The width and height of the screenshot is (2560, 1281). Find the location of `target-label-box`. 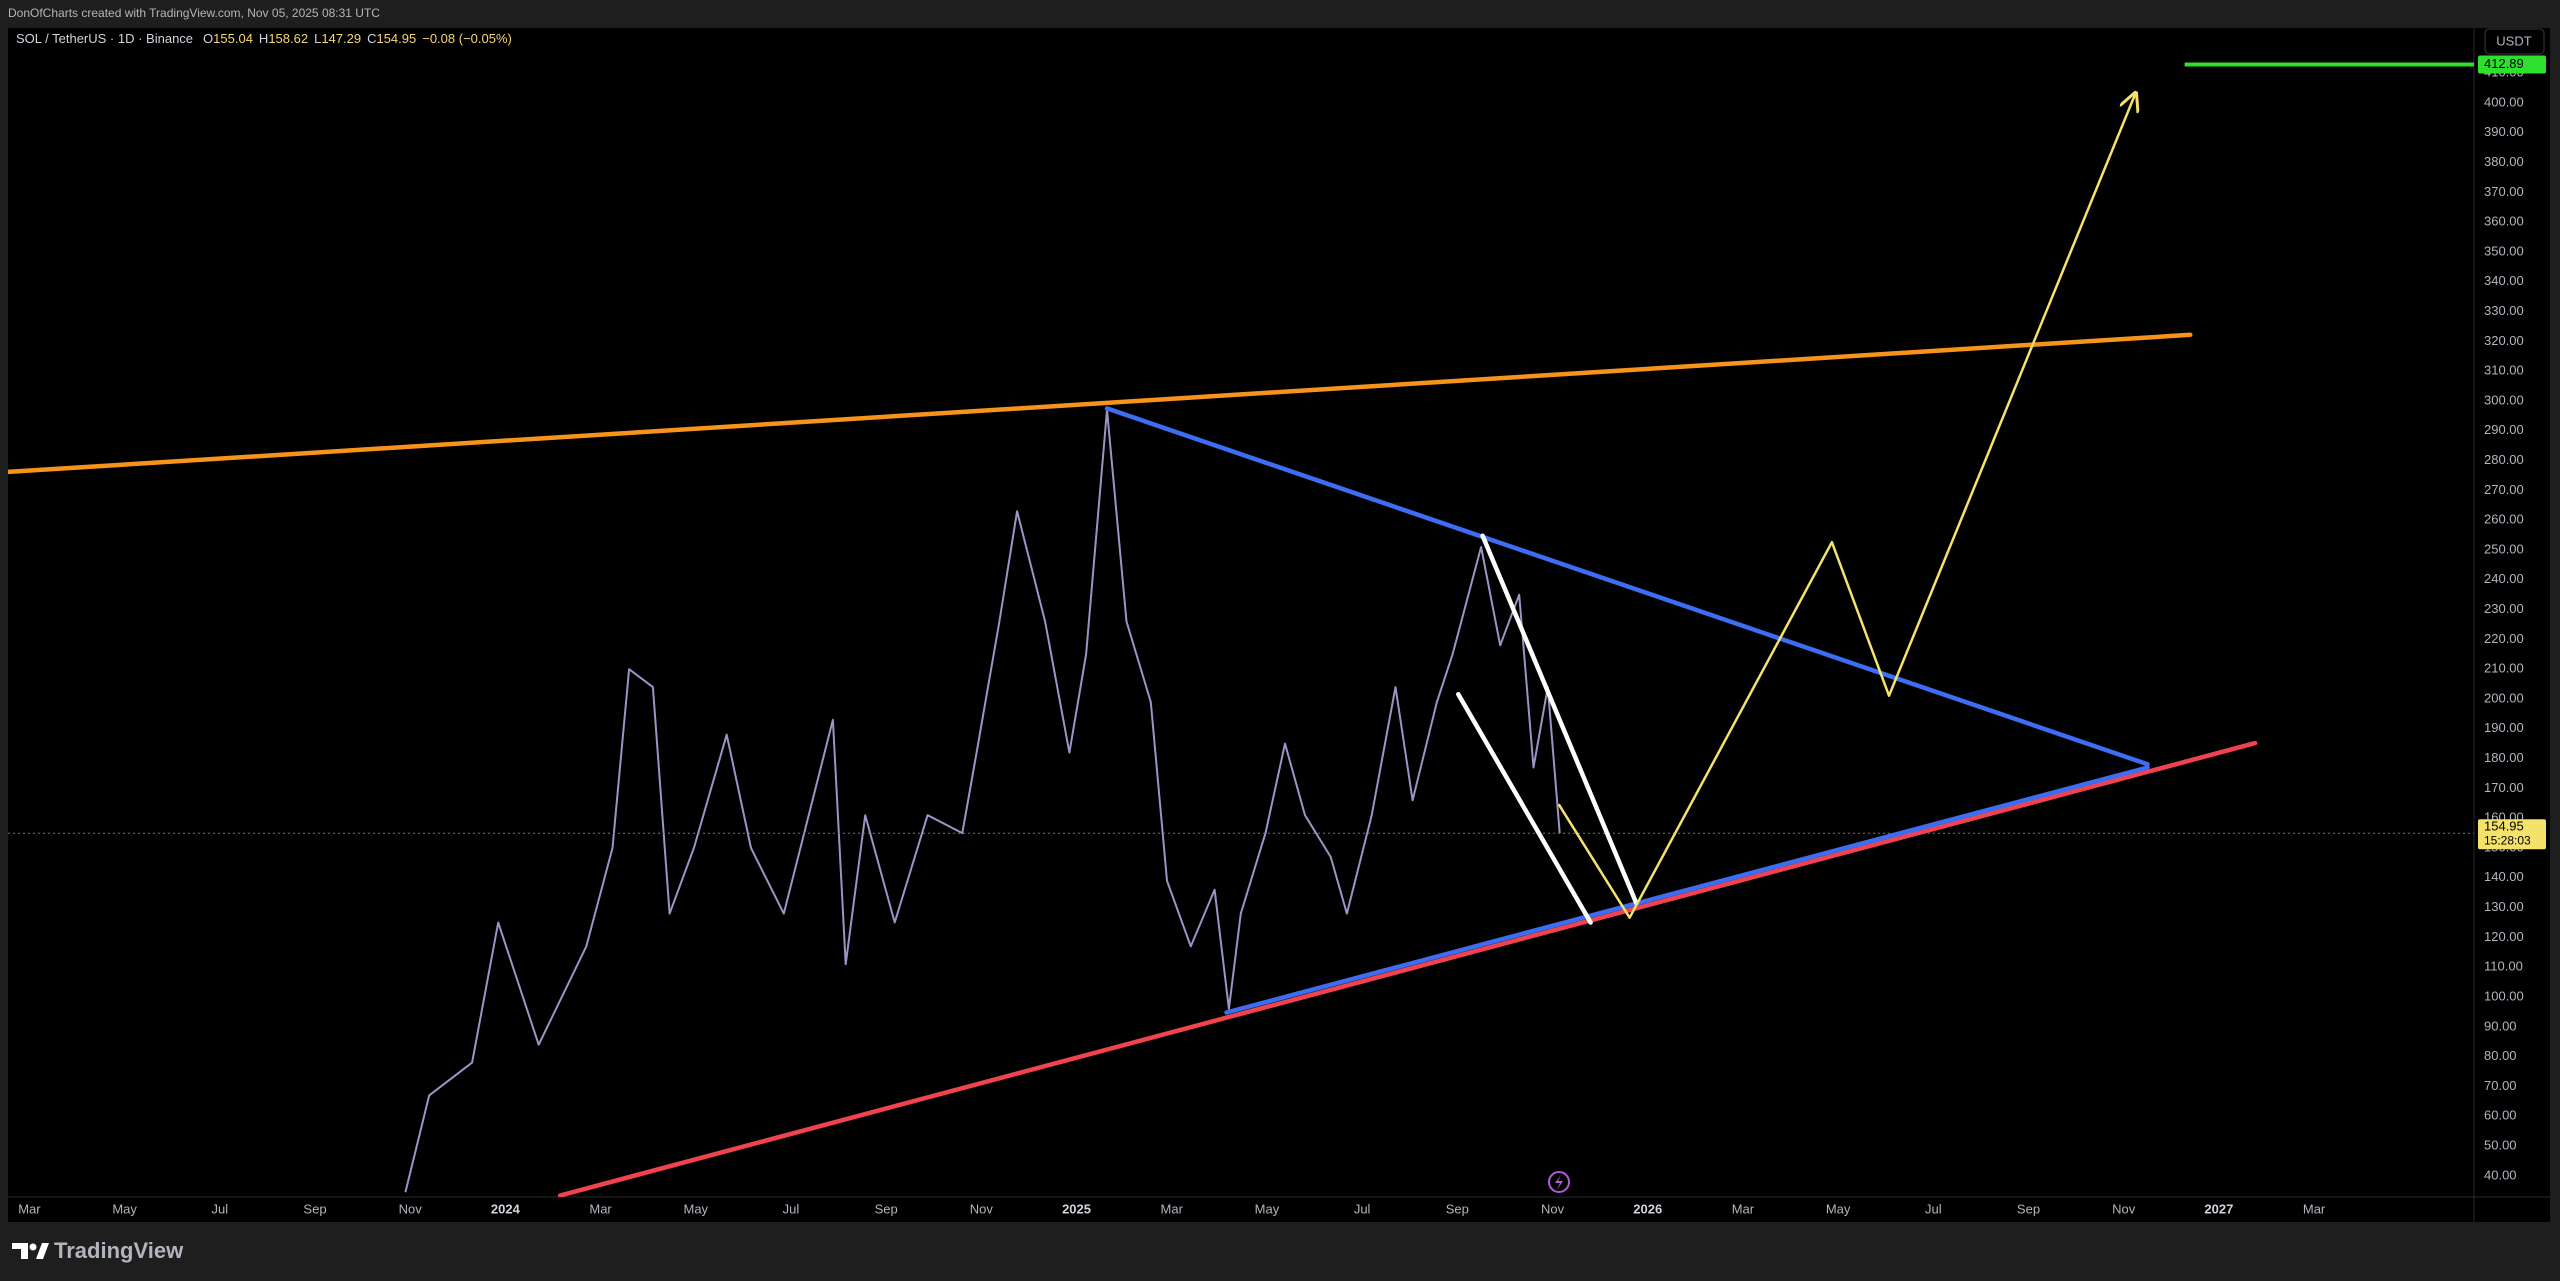

target-label-box is located at coordinates (2512, 64).